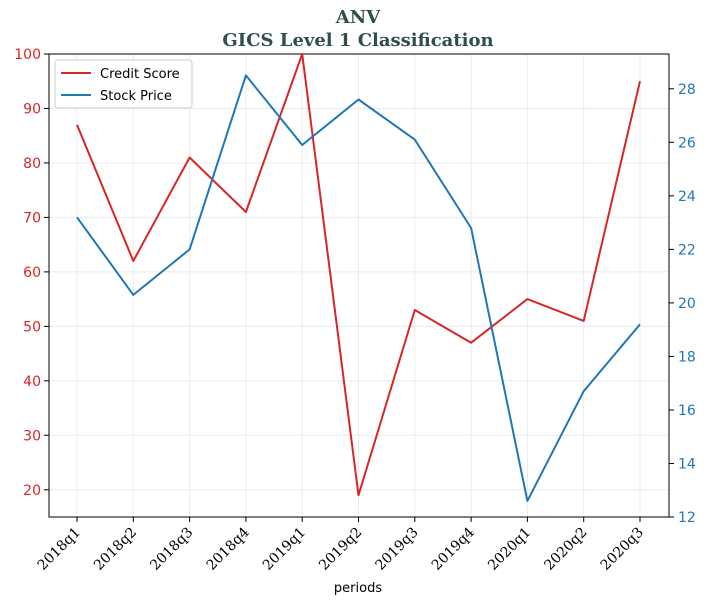 Image resolution: width=707 pixels, height=605 pixels. Describe the element at coordinates (687, 357) in the screenshot. I see `right-tick-label-18: 18` at that location.